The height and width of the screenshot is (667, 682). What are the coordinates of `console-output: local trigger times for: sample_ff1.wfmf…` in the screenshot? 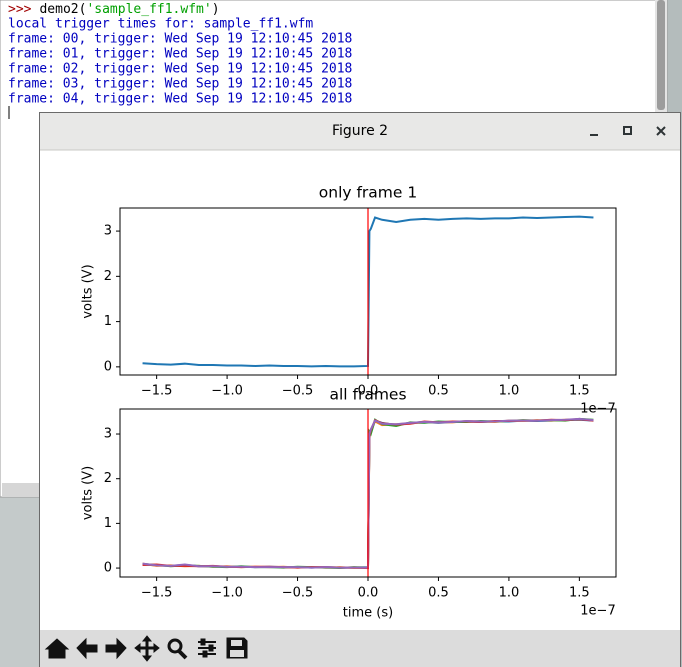 It's located at (180, 62).